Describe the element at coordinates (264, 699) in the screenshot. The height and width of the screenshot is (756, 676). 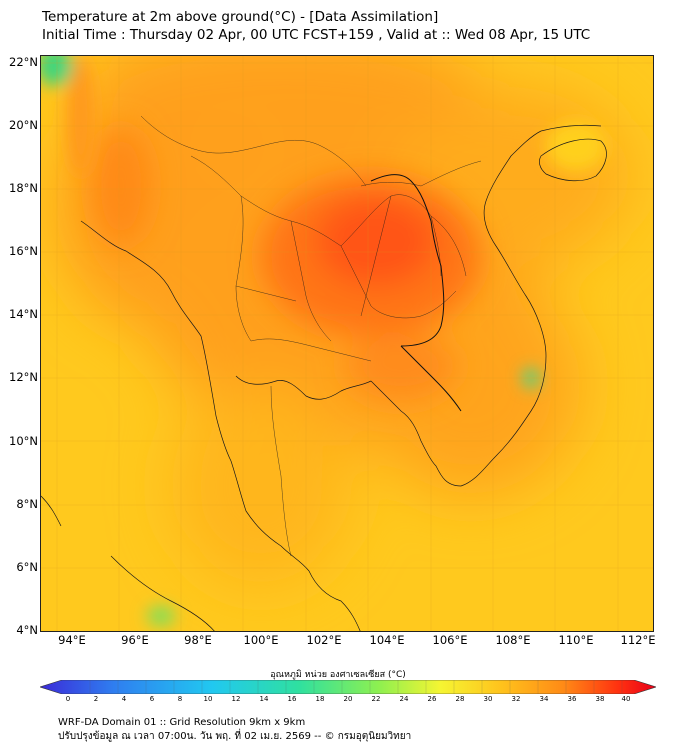
I see `colorbar-tick-14: 14` at that location.